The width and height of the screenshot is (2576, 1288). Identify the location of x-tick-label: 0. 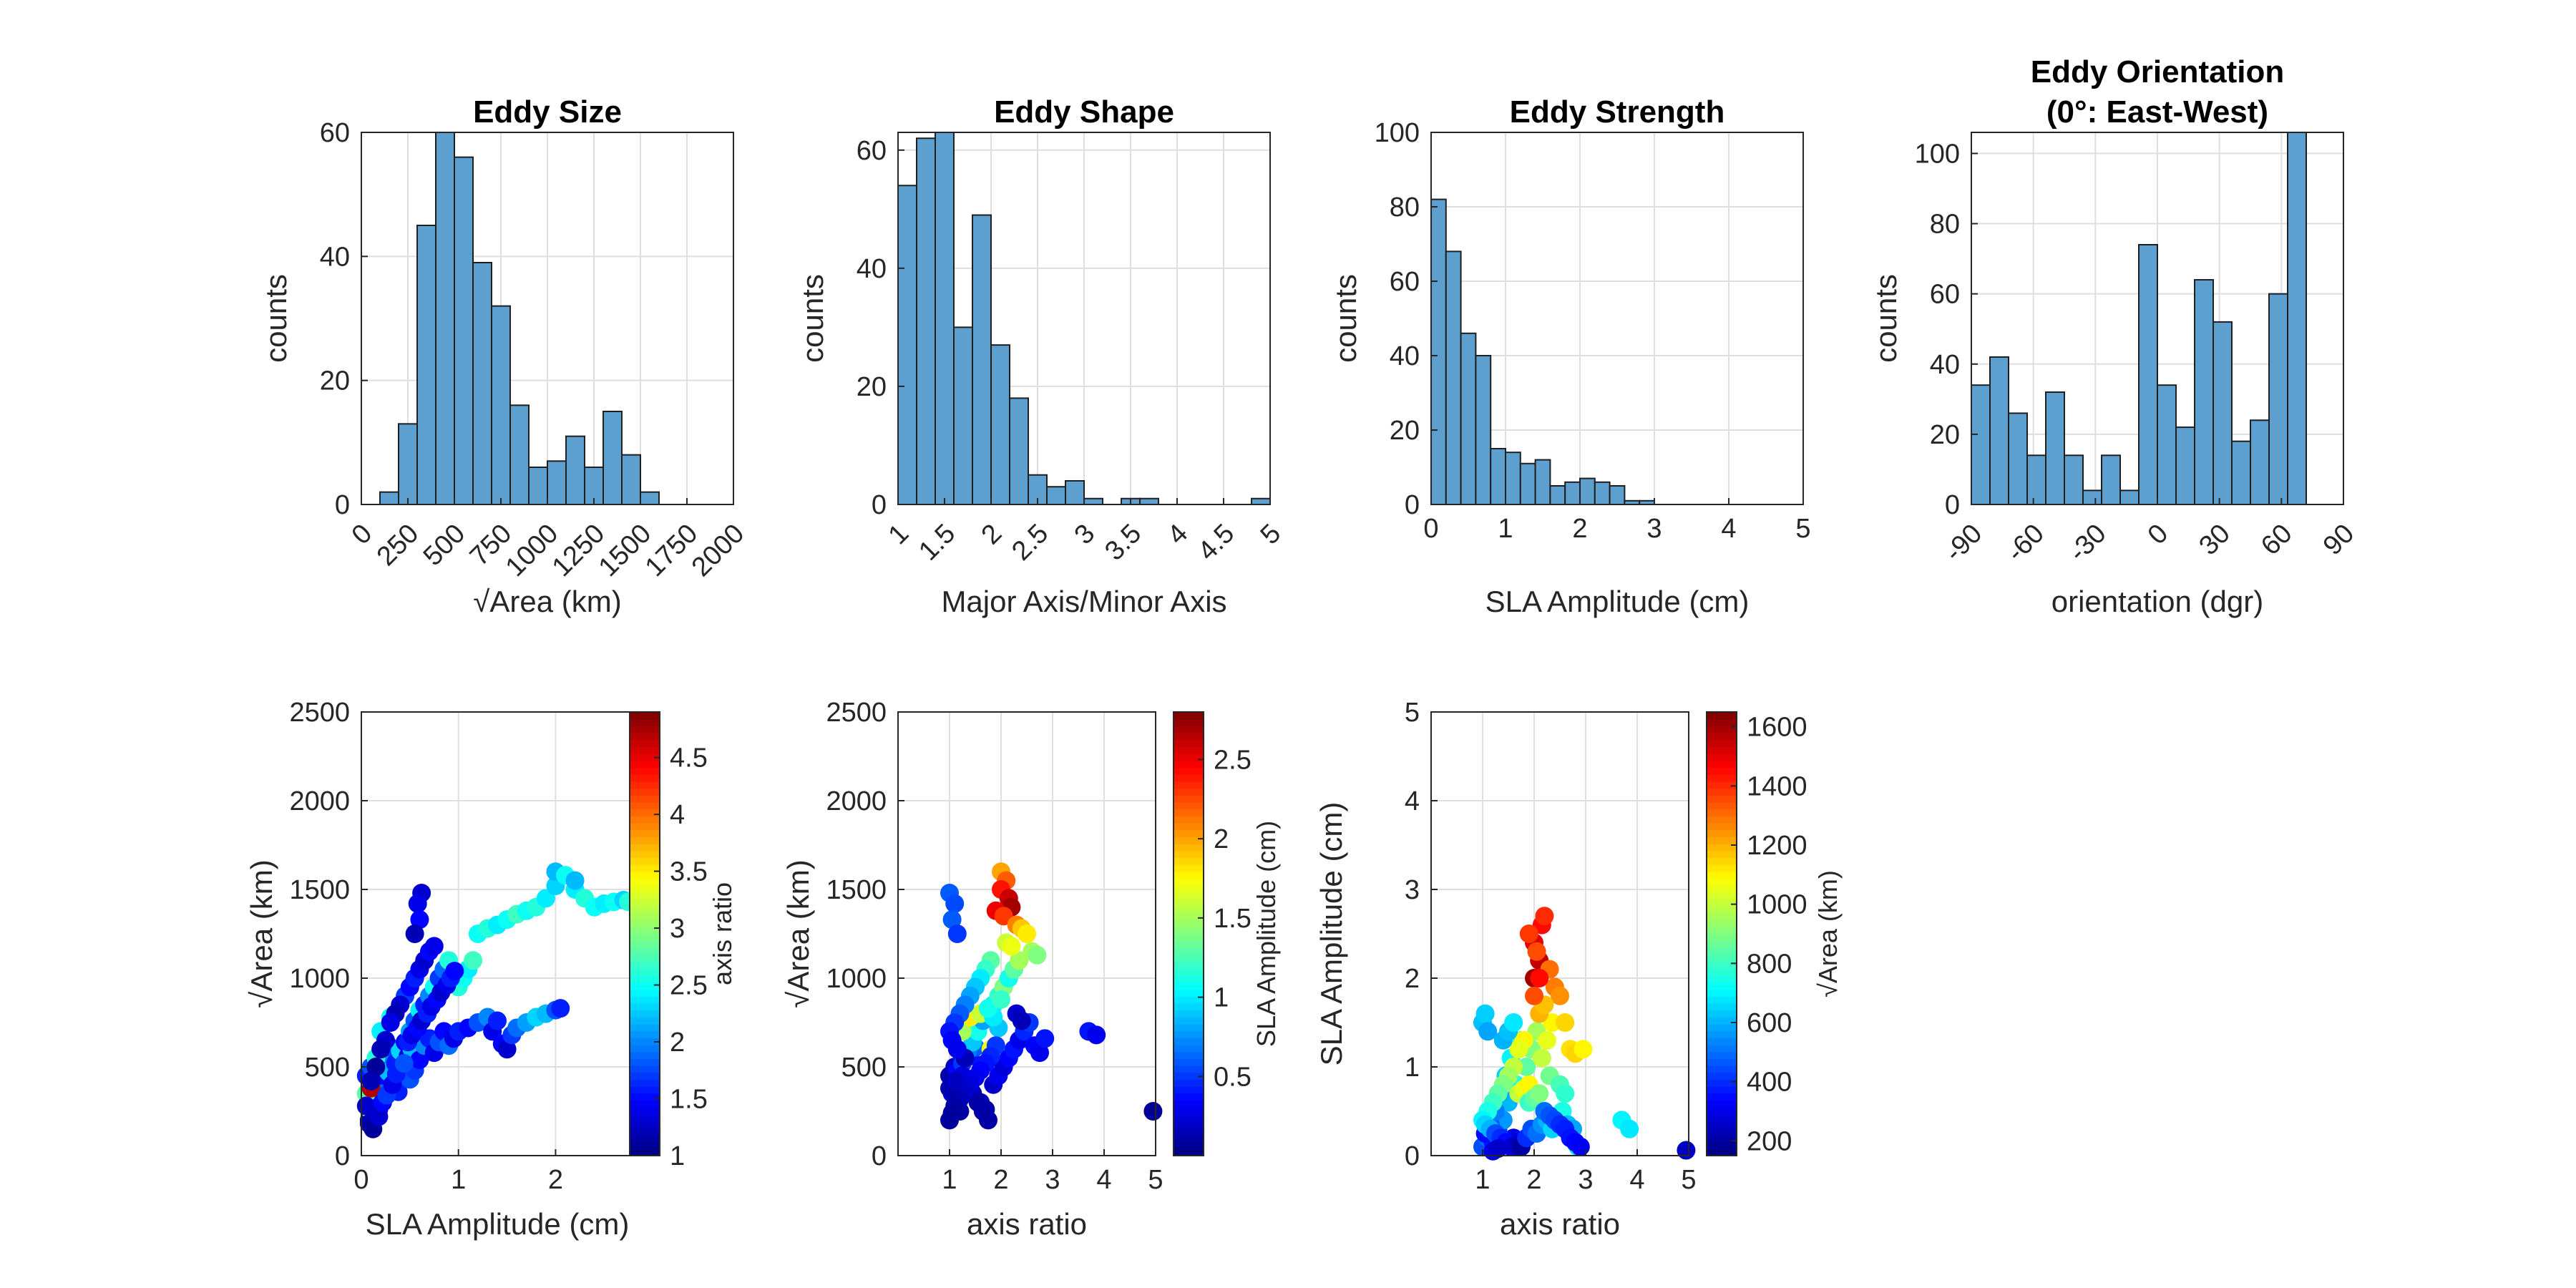
(2158, 535).